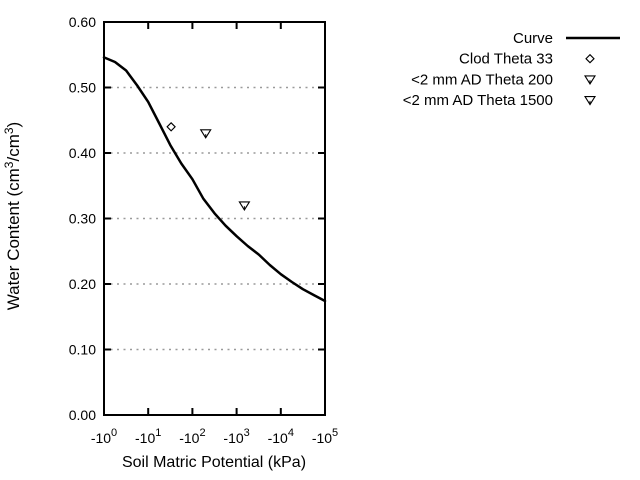 The width and height of the screenshot is (640, 480). What do you see at coordinates (82, 22) in the screenshot?
I see `y-tick-label: 0.60` at bounding box center [82, 22].